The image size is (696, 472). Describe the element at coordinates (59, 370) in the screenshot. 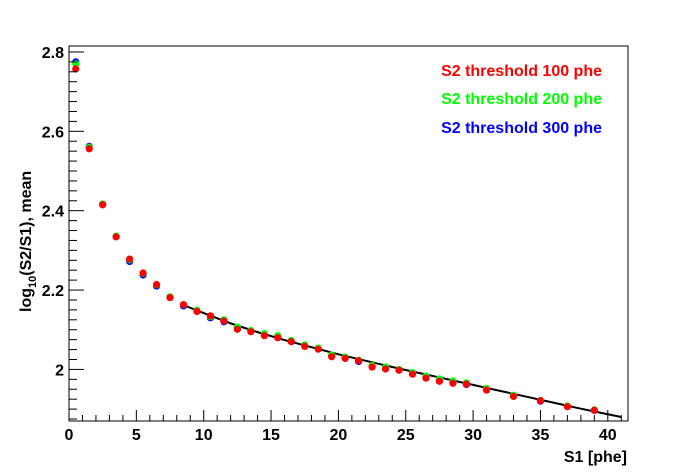

I see `y-tick-label: 2` at that location.